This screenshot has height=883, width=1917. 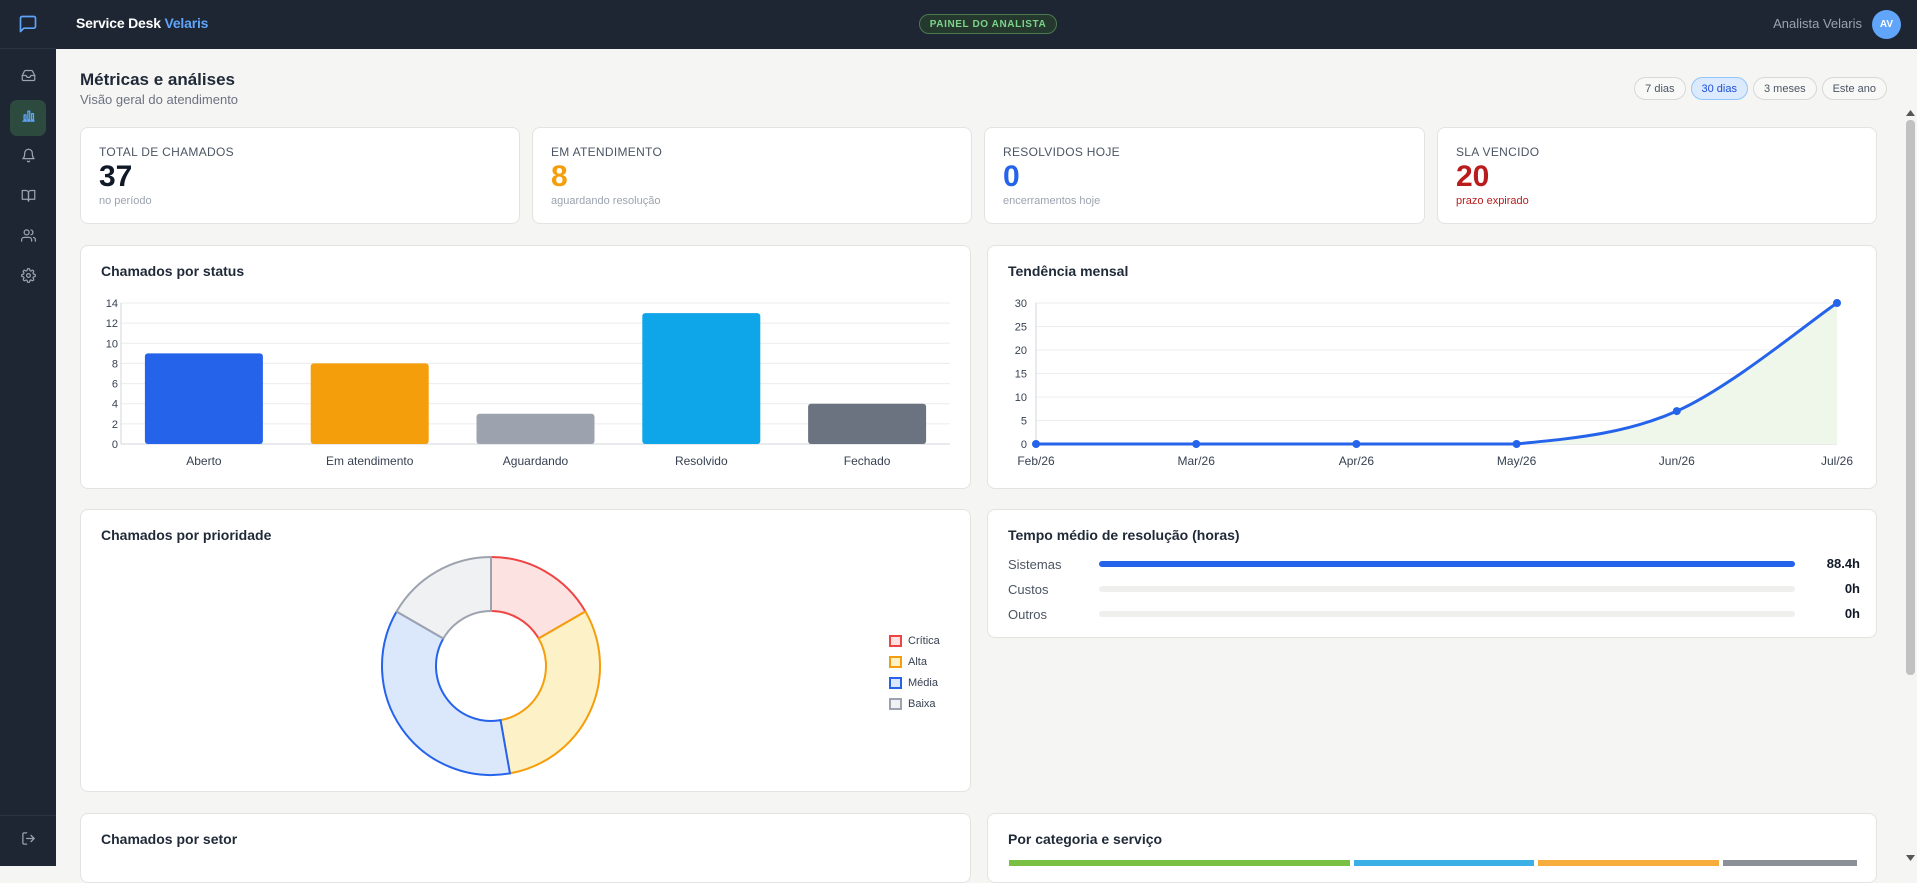 What do you see at coordinates (1357, 461) in the screenshot?
I see `x-tick-label: Apr/26` at bounding box center [1357, 461].